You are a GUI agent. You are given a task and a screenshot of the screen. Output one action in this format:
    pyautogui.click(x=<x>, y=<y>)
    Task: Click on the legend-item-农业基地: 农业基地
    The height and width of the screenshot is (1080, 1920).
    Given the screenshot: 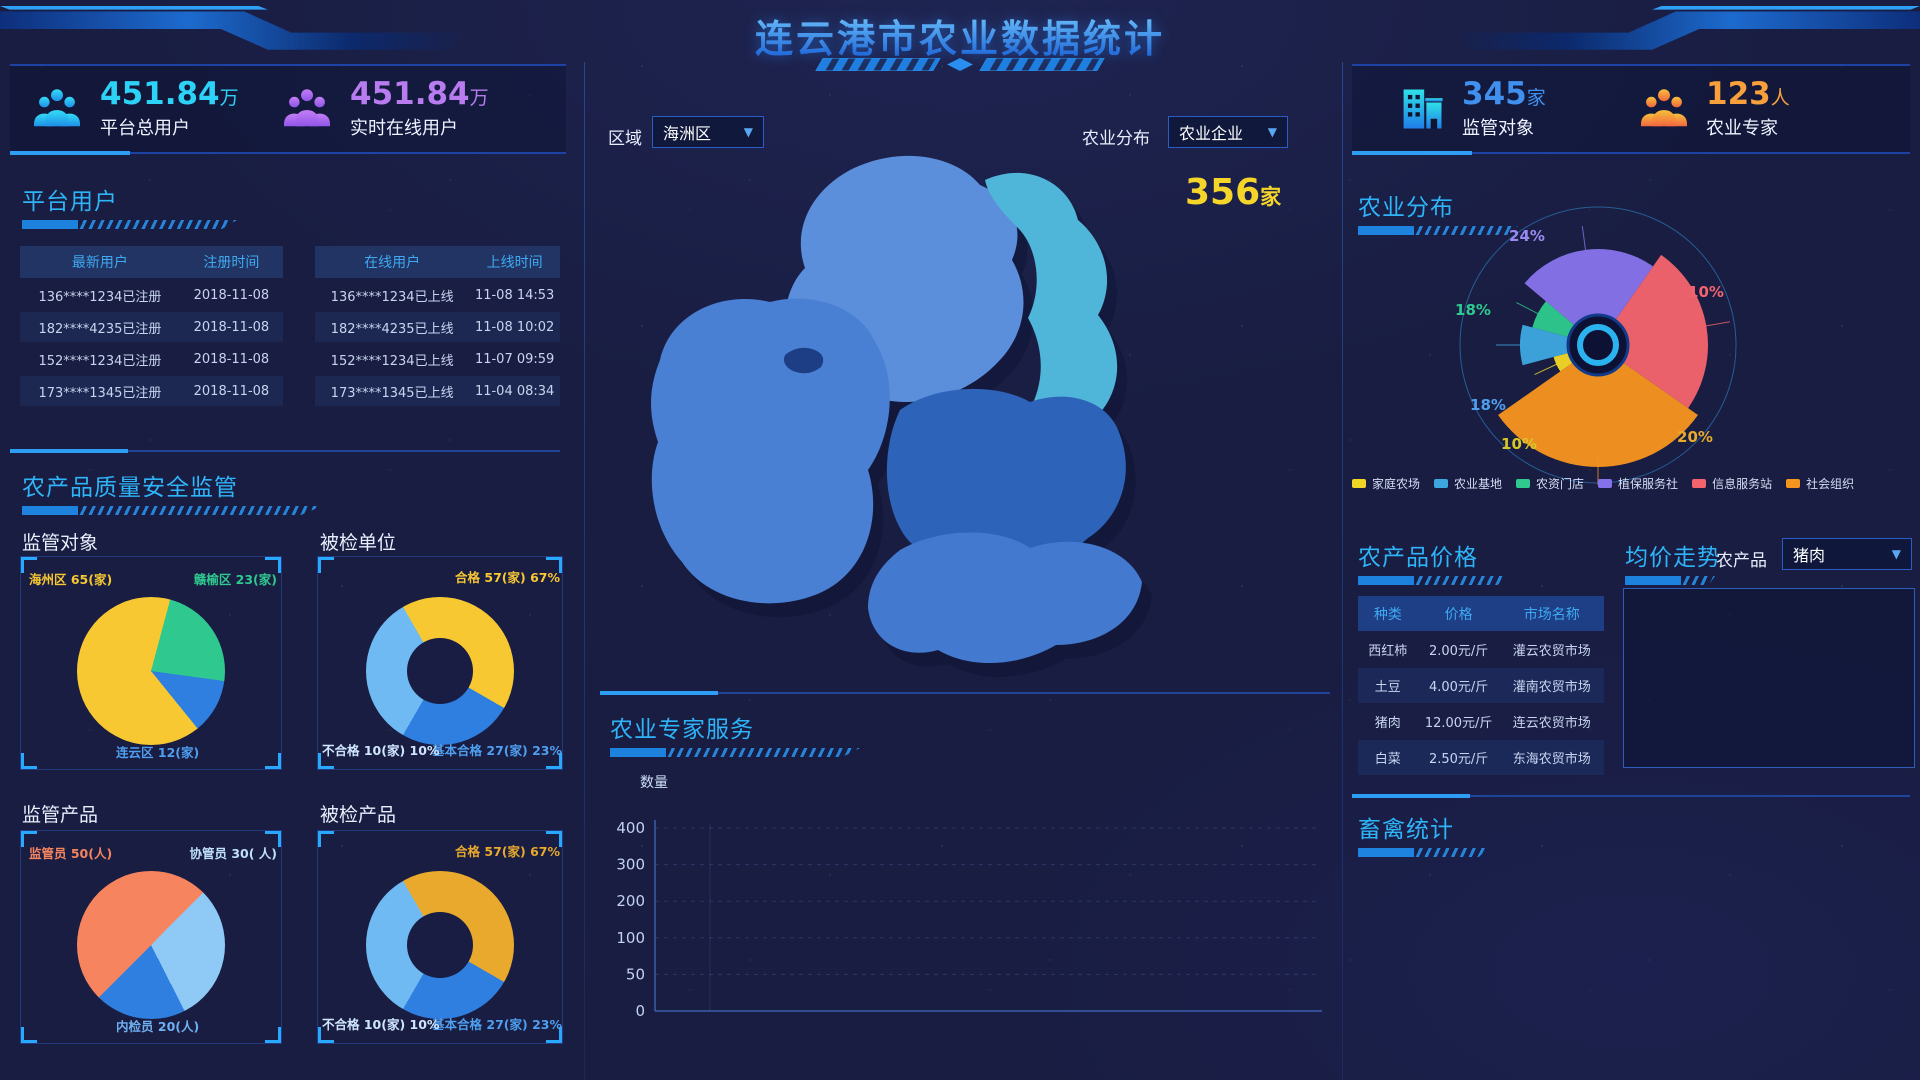 What is the action you would take?
    pyautogui.click(x=1468, y=483)
    